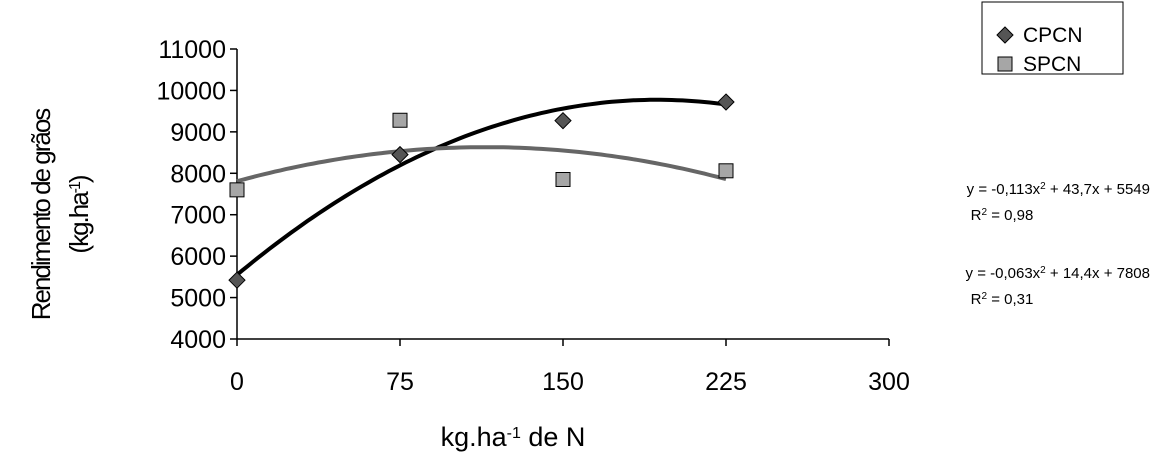  I want to click on x-ticks: 0 75 150 225 300, so click(570, 367).